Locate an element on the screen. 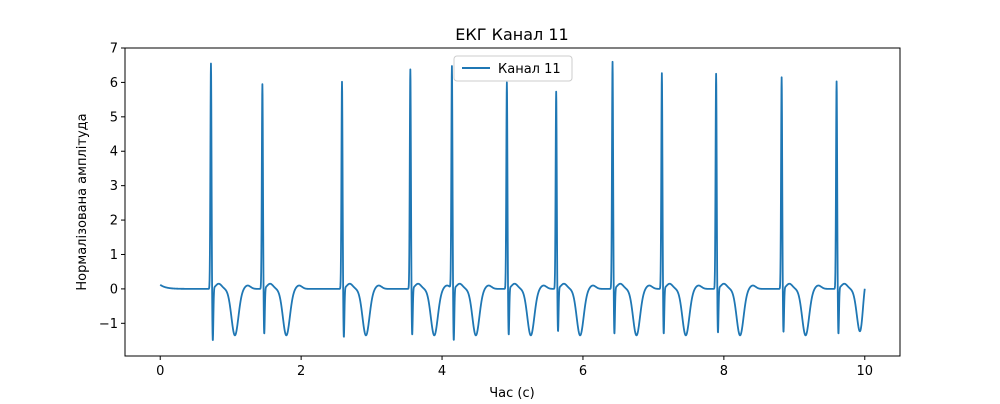 The width and height of the screenshot is (1000, 404). x-tick-label: 10 is located at coordinates (864, 371).